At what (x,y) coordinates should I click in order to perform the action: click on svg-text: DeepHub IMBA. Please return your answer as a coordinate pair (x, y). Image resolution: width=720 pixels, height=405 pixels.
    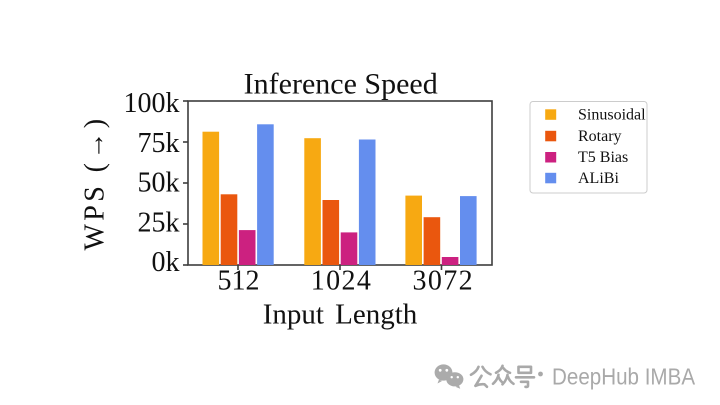
    Looking at the image, I should click on (623, 376).